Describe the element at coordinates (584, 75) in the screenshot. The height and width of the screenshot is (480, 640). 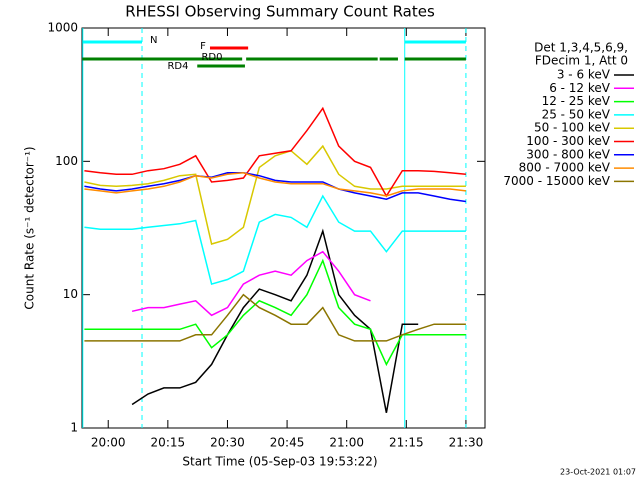
I see `legend-label: 3 - 6 keV` at that location.